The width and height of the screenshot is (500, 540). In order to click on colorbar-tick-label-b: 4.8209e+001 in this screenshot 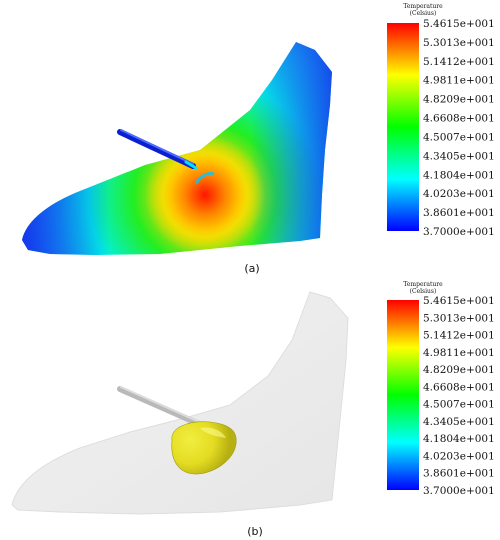, I will do `click(459, 370)`.